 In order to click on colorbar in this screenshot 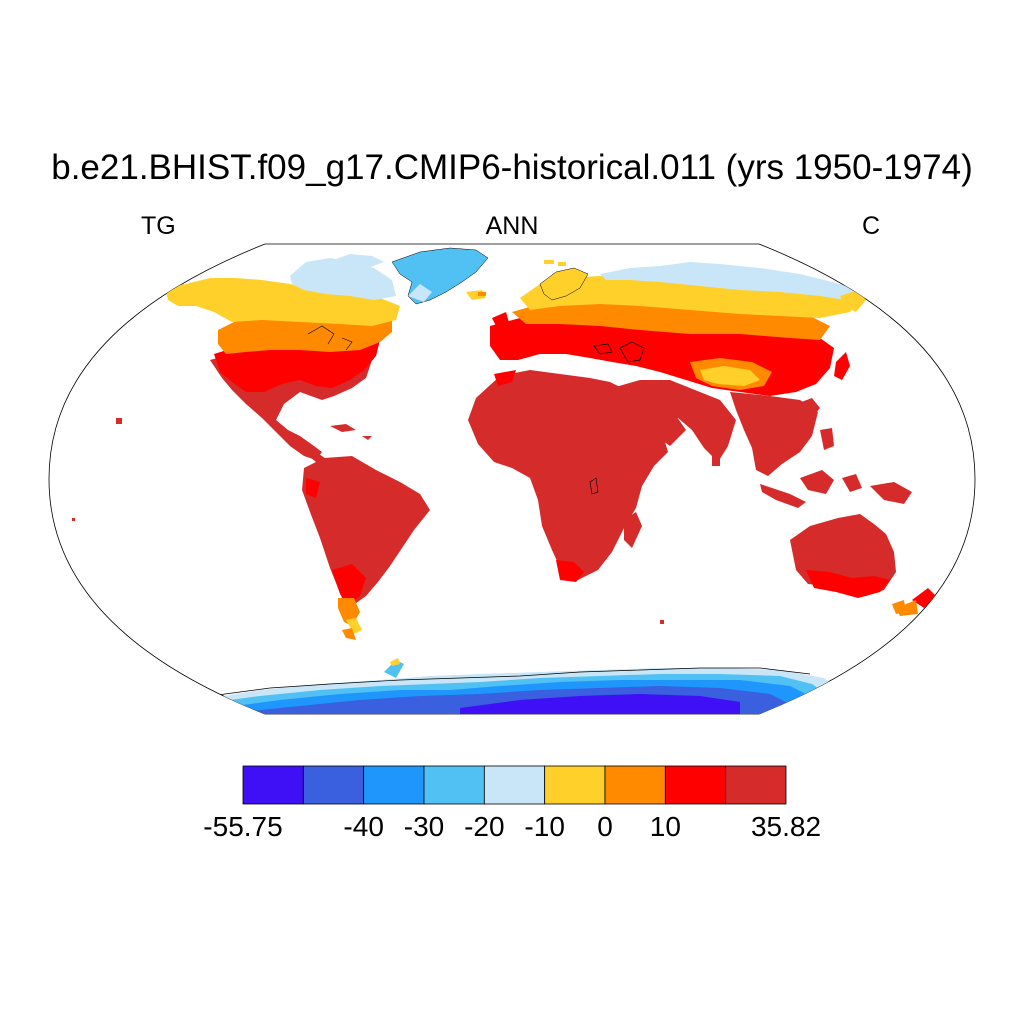, I will do `click(514, 785)`.